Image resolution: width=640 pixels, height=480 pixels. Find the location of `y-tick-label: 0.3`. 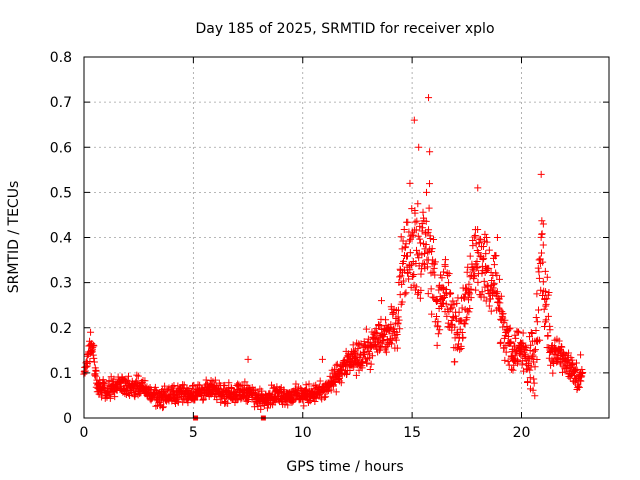

y-tick-label: 0.3 is located at coordinates (61, 284).